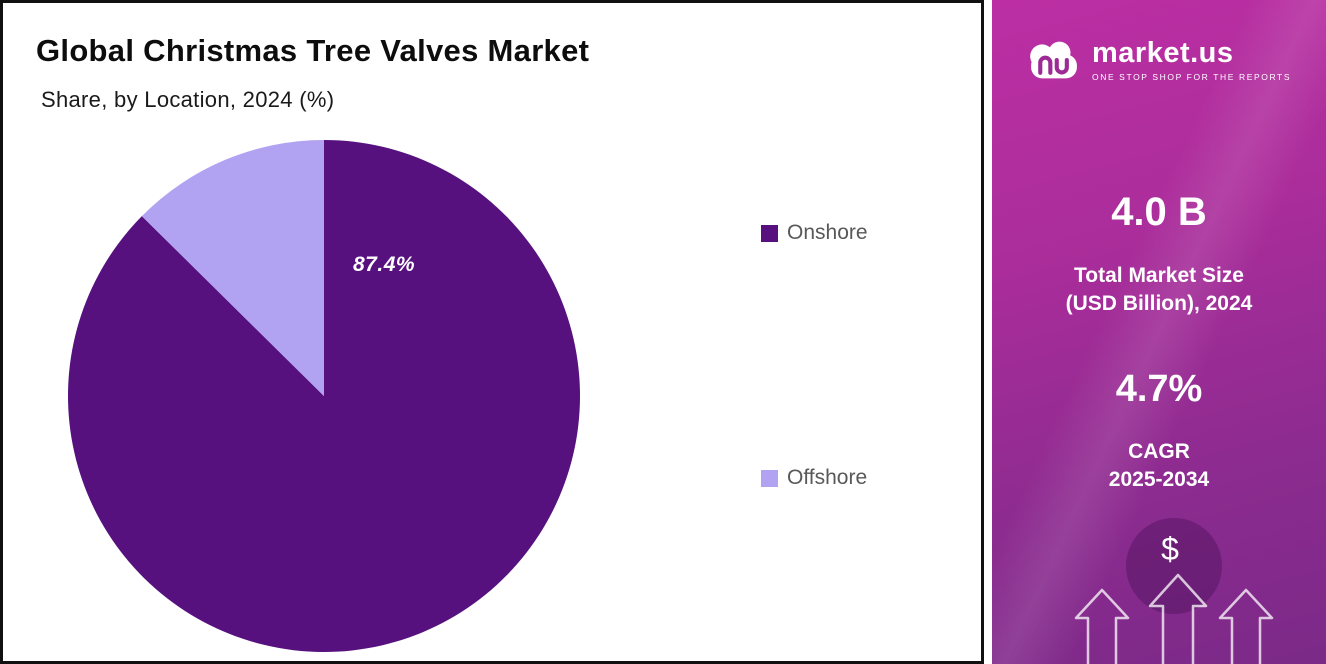 The height and width of the screenshot is (664, 1326). I want to click on legend-item-offshore: Offshore, so click(814, 478).